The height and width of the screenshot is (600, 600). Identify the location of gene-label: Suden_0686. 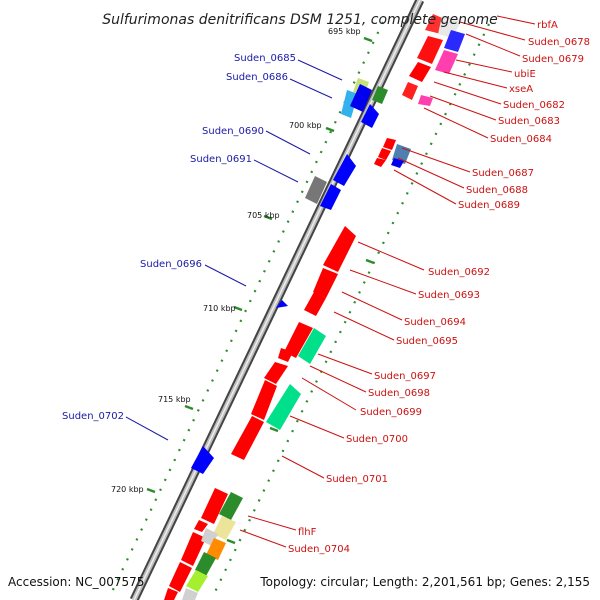
(257, 77).